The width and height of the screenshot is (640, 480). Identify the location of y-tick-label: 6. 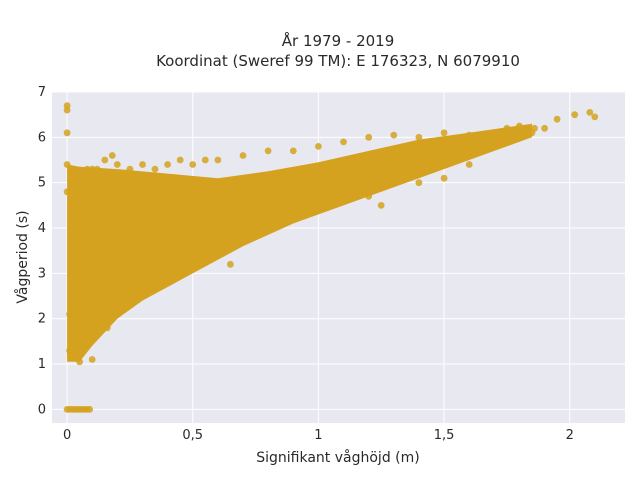
(42, 137).